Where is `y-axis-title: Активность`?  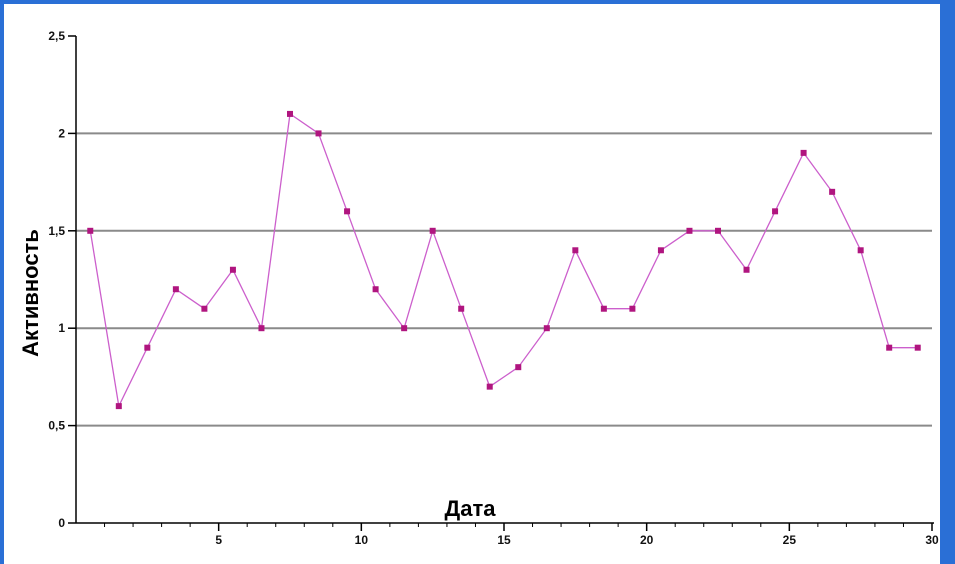
y-axis-title: Активность is located at coordinates (30, 293).